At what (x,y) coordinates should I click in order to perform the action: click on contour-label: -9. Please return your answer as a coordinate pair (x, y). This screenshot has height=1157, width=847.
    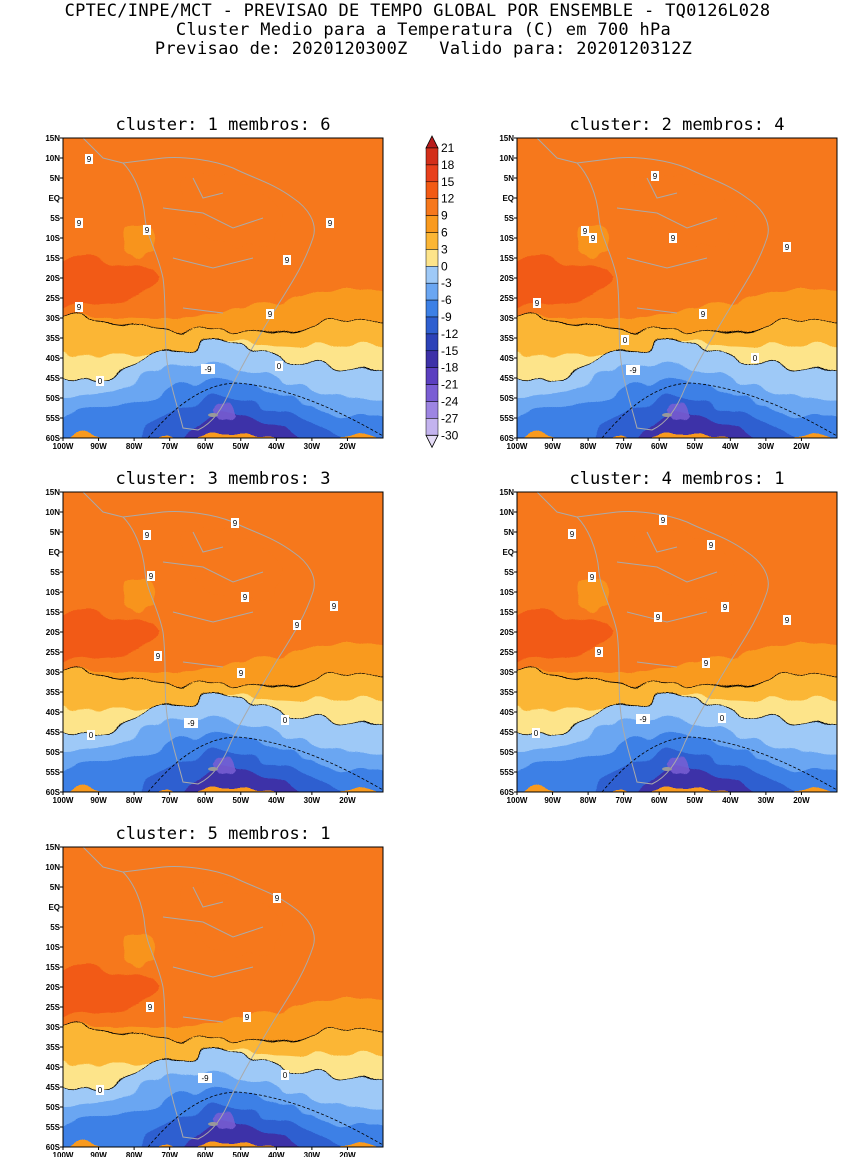
    Looking at the image, I should click on (208, 369).